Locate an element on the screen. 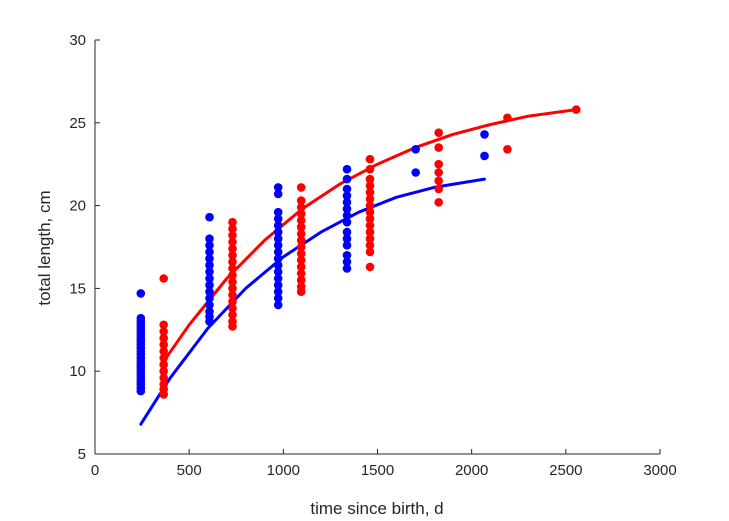 The image size is (729, 521). y-tick-label: 20 is located at coordinates (77, 206).